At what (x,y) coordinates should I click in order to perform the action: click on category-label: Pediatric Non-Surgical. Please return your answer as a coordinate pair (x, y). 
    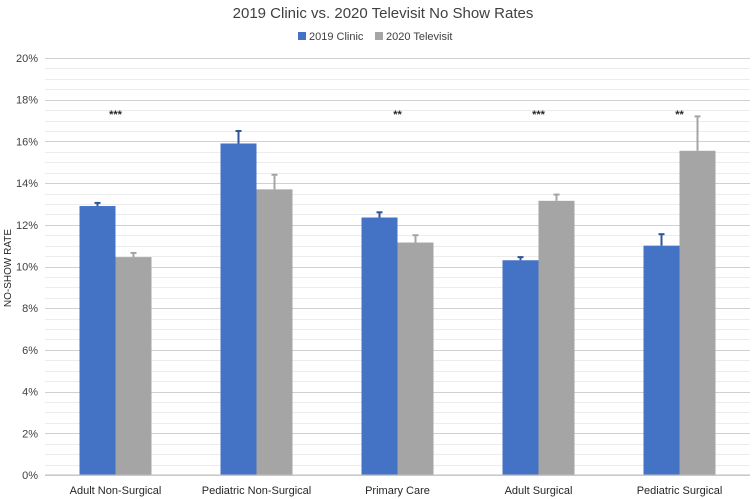
    Looking at the image, I should click on (256, 491).